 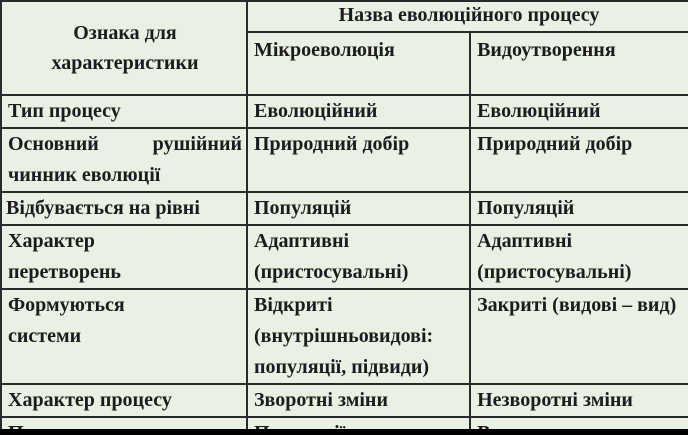 What do you see at coordinates (358, 111) in the screenshot?
I see `row-micro: Еволюційний` at bounding box center [358, 111].